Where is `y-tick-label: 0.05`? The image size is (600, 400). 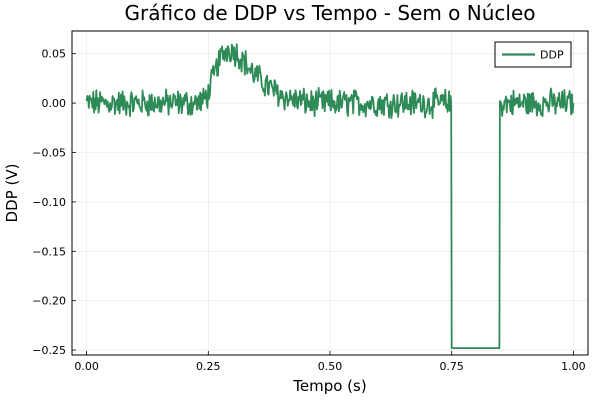
y-tick-label: 0.05 is located at coordinates (54, 54).